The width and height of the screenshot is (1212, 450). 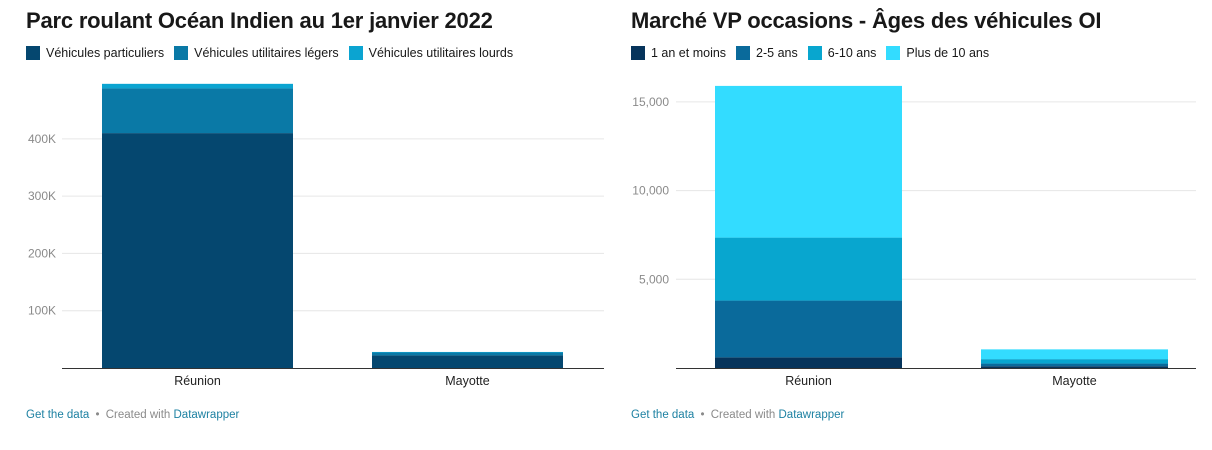 I want to click on y-tick-label: 5,000, so click(x=654, y=279).